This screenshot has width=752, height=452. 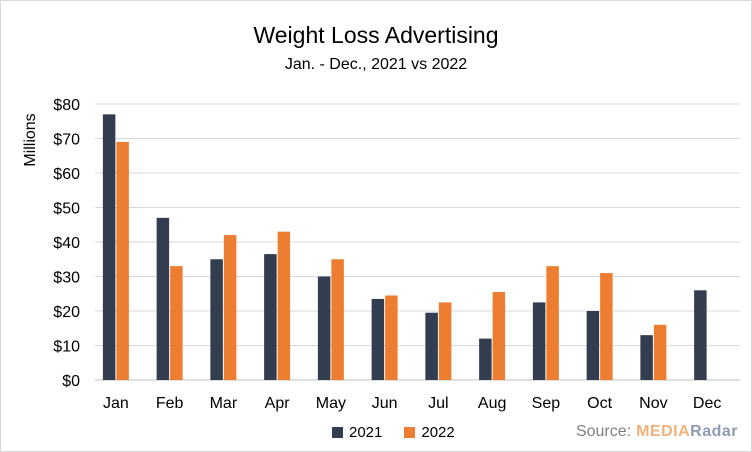 What do you see at coordinates (366, 432) in the screenshot?
I see `legend-label-2021: 2021` at bounding box center [366, 432].